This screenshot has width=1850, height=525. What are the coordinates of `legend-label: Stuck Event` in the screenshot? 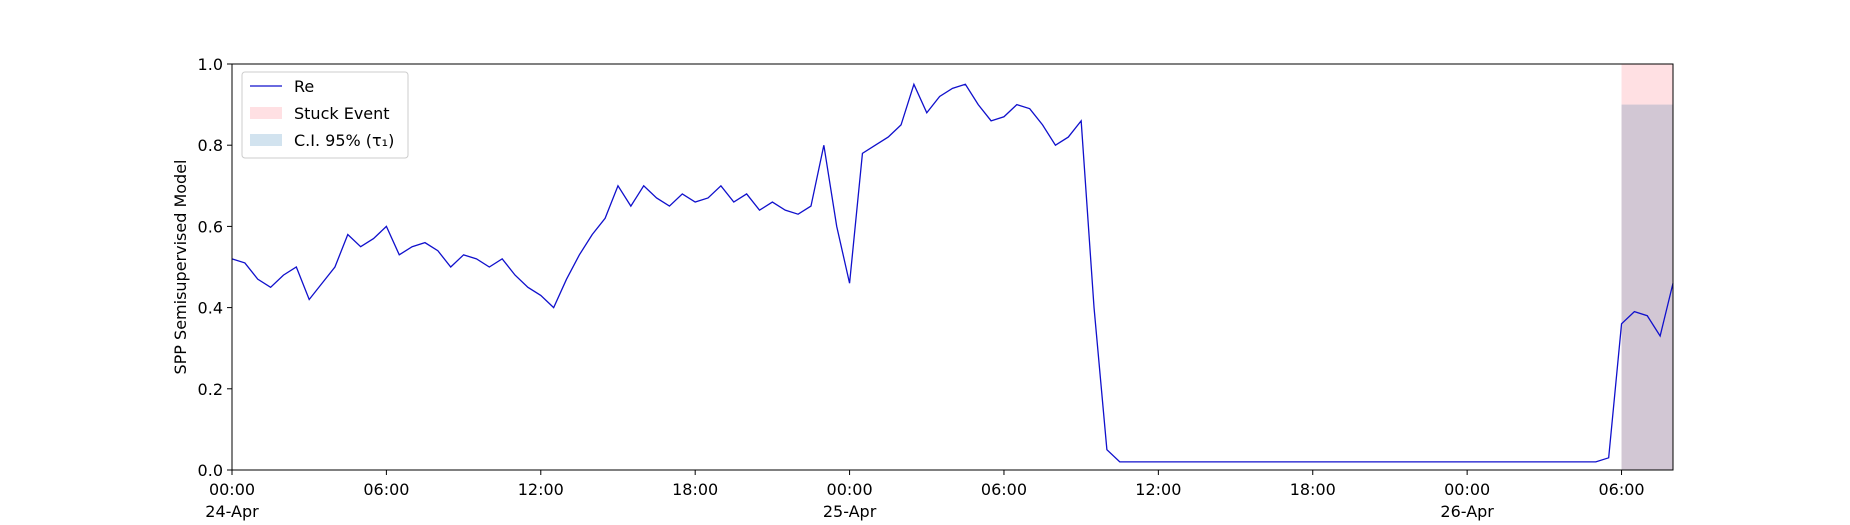 It's located at (342, 113).